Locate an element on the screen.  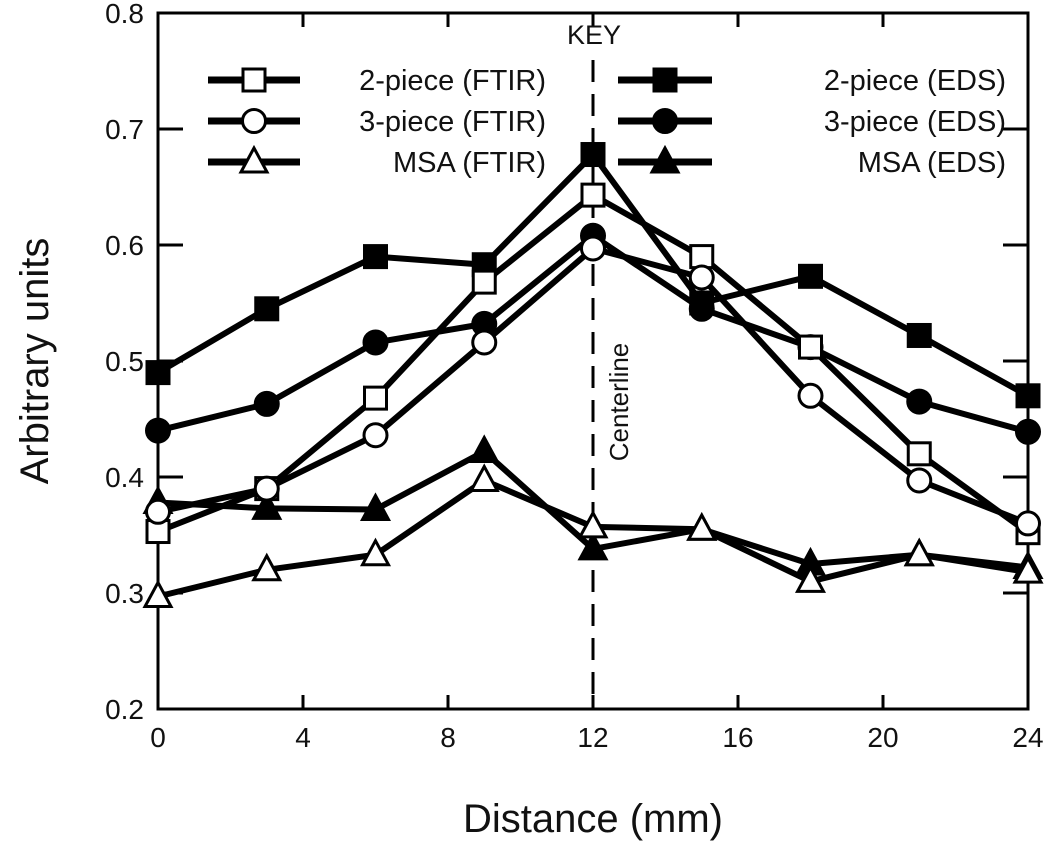
legend-label: 2-piece (EDS) is located at coordinates (915, 81).